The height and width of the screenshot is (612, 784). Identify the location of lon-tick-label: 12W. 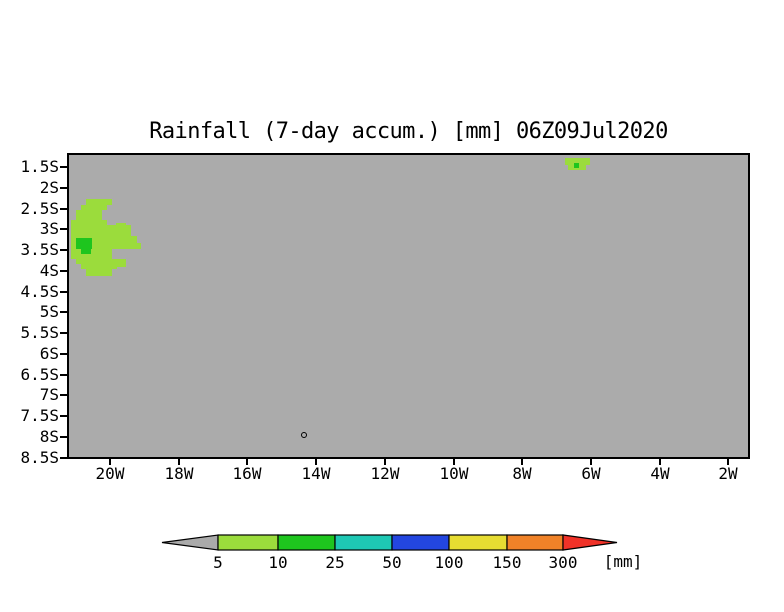
(385, 473).